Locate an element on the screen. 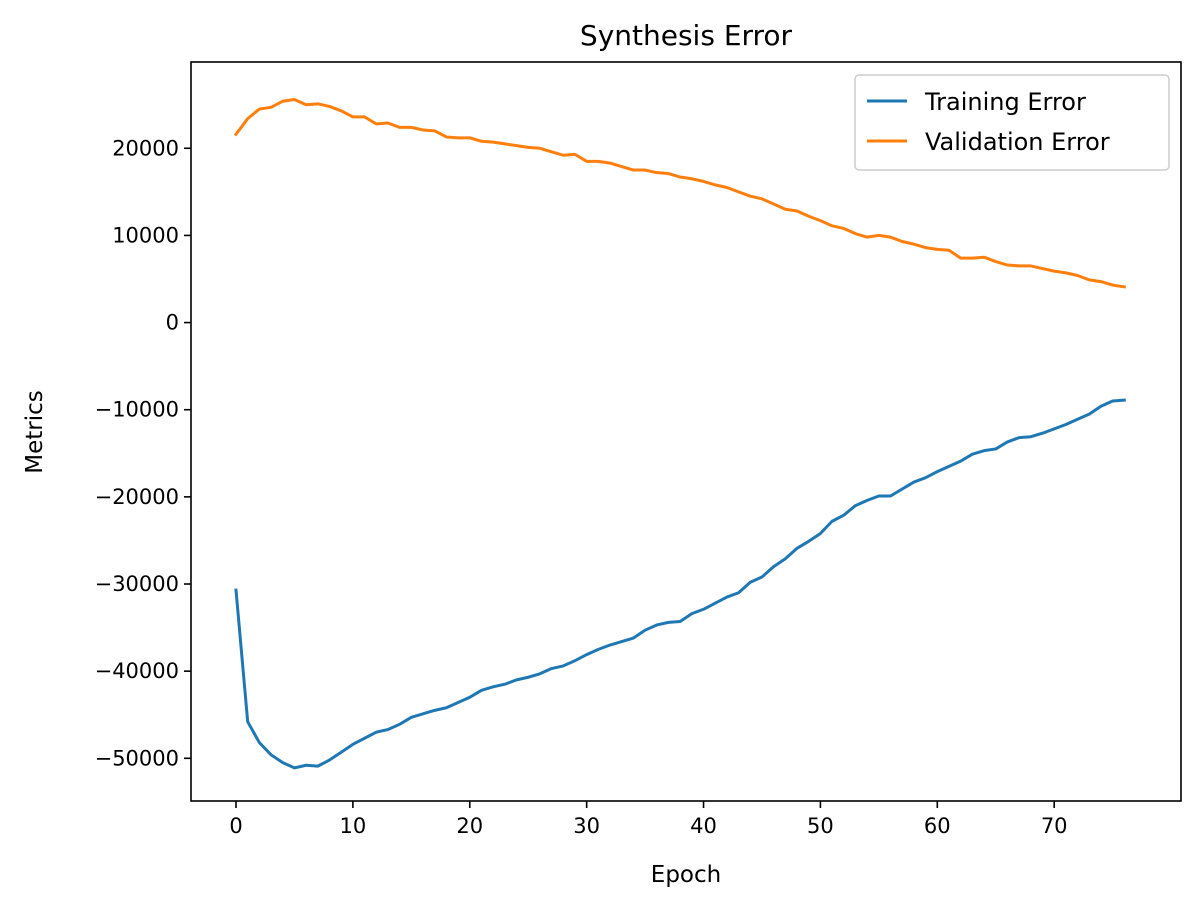 The width and height of the screenshot is (1202, 908). legend-box is located at coordinates (1012, 122).